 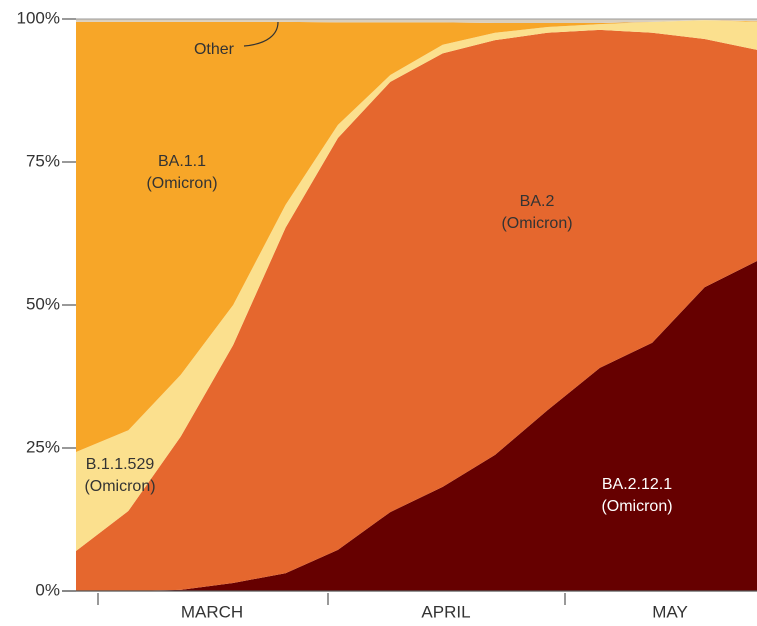 What do you see at coordinates (212, 611) in the screenshot?
I see `x-tick-label: MARCH` at bounding box center [212, 611].